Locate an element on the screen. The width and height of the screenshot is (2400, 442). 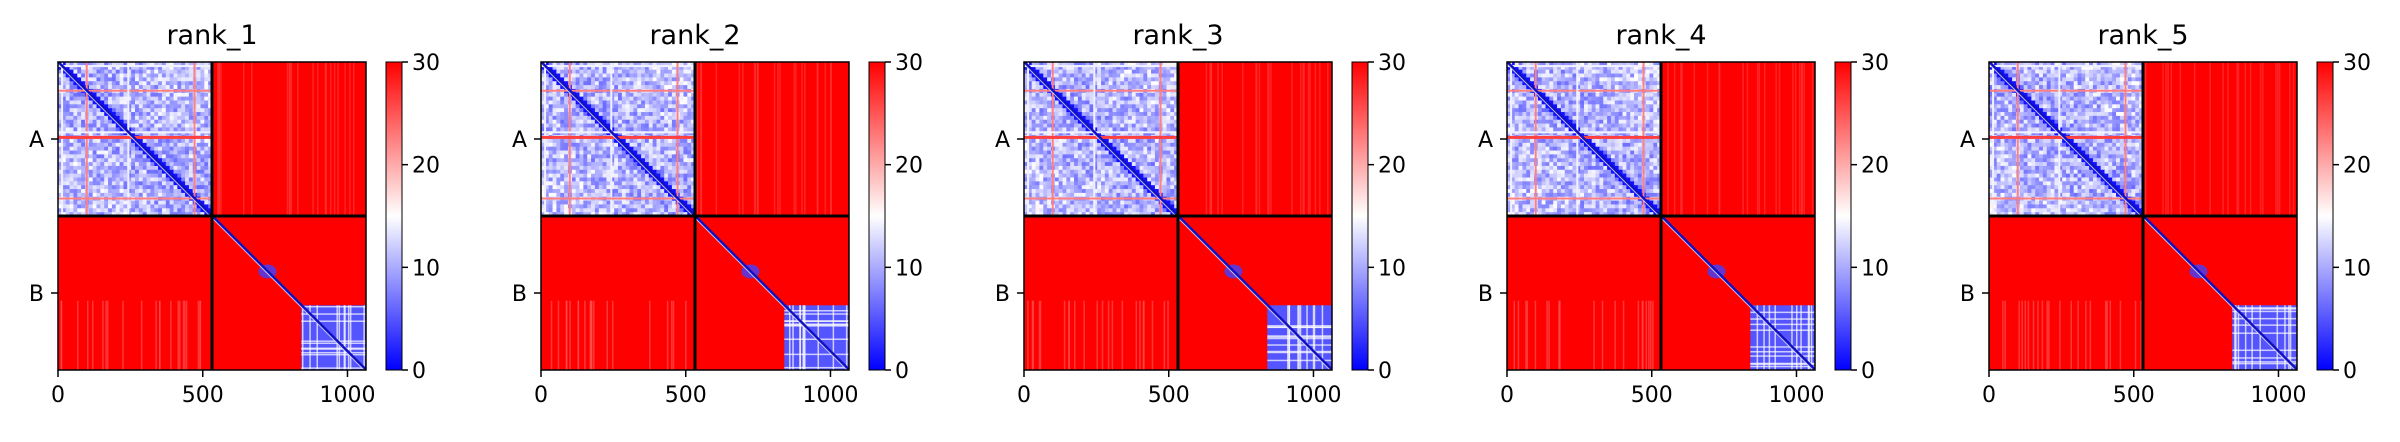
subplot-title: rank_3 is located at coordinates (1177, 35).